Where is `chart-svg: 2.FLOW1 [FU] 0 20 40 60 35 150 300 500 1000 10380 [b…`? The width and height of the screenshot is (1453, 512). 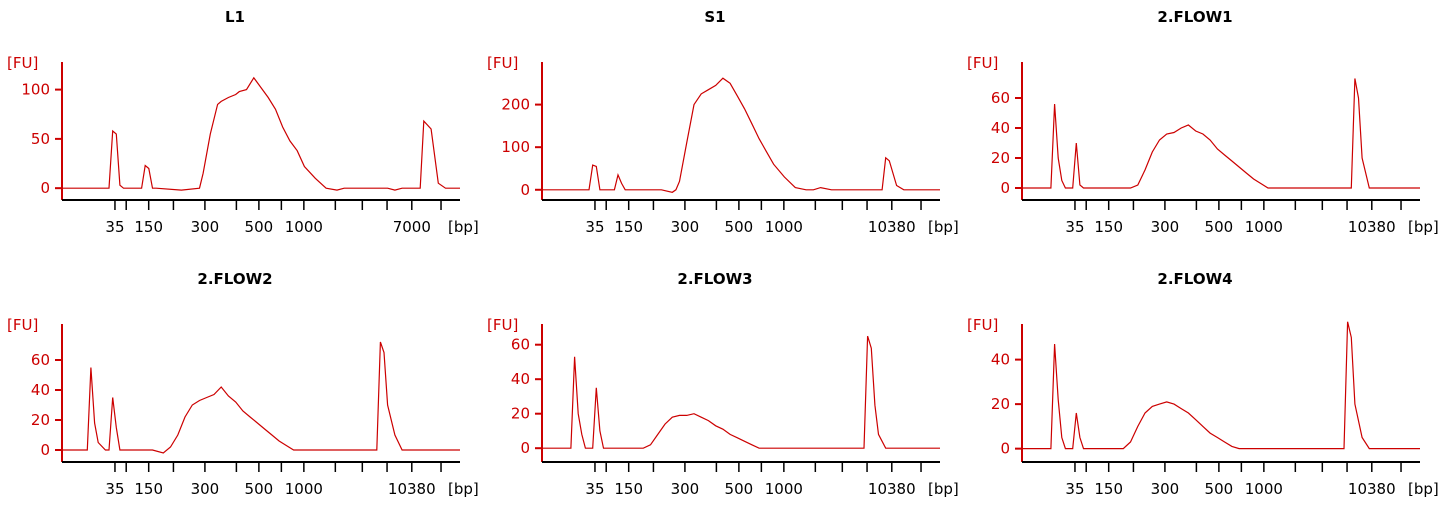 chart-svg: 2.FLOW1 [FU] 0 20 40 60 35 150 300 500 1000 10380 [b… is located at coordinates (1203, 122).